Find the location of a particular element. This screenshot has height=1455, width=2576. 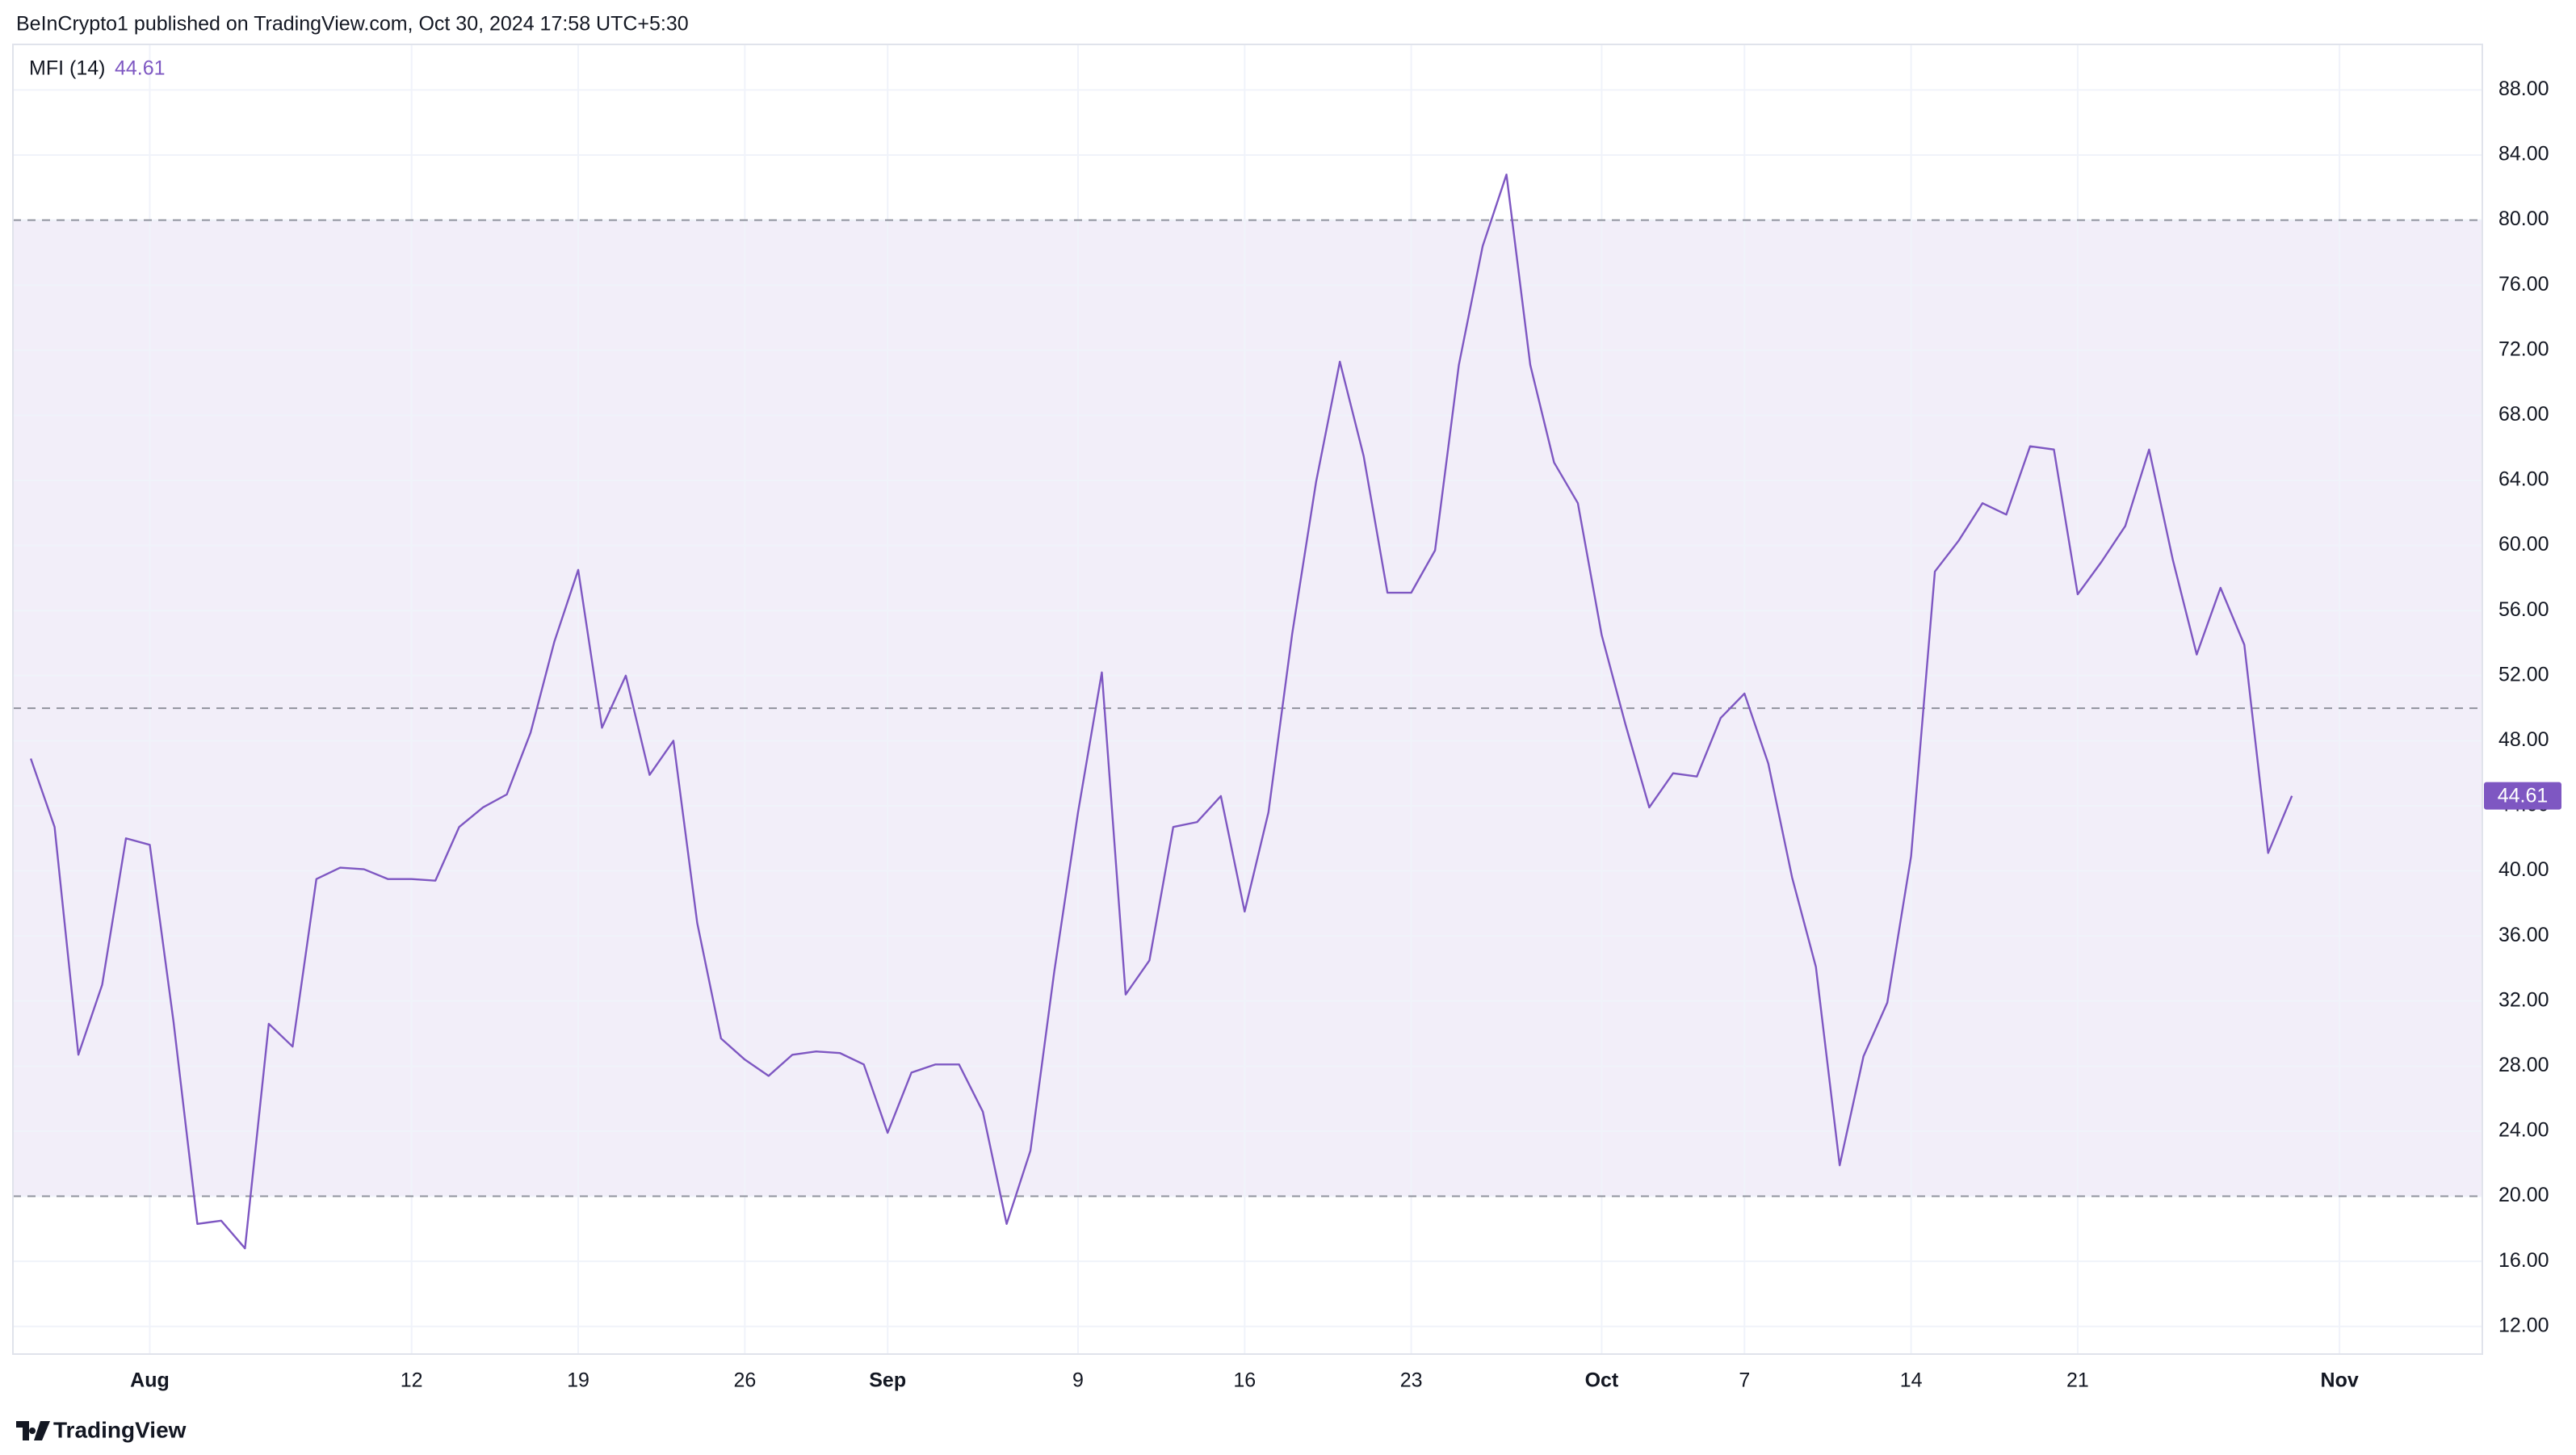

indicator-value: 44.61 is located at coordinates (140, 68).